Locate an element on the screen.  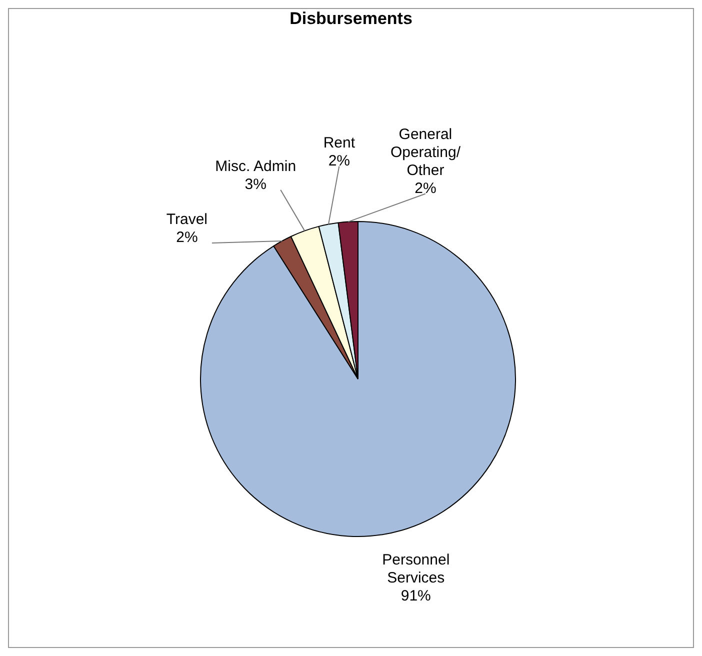
slice-label: Travel is located at coordinates (187, 219).